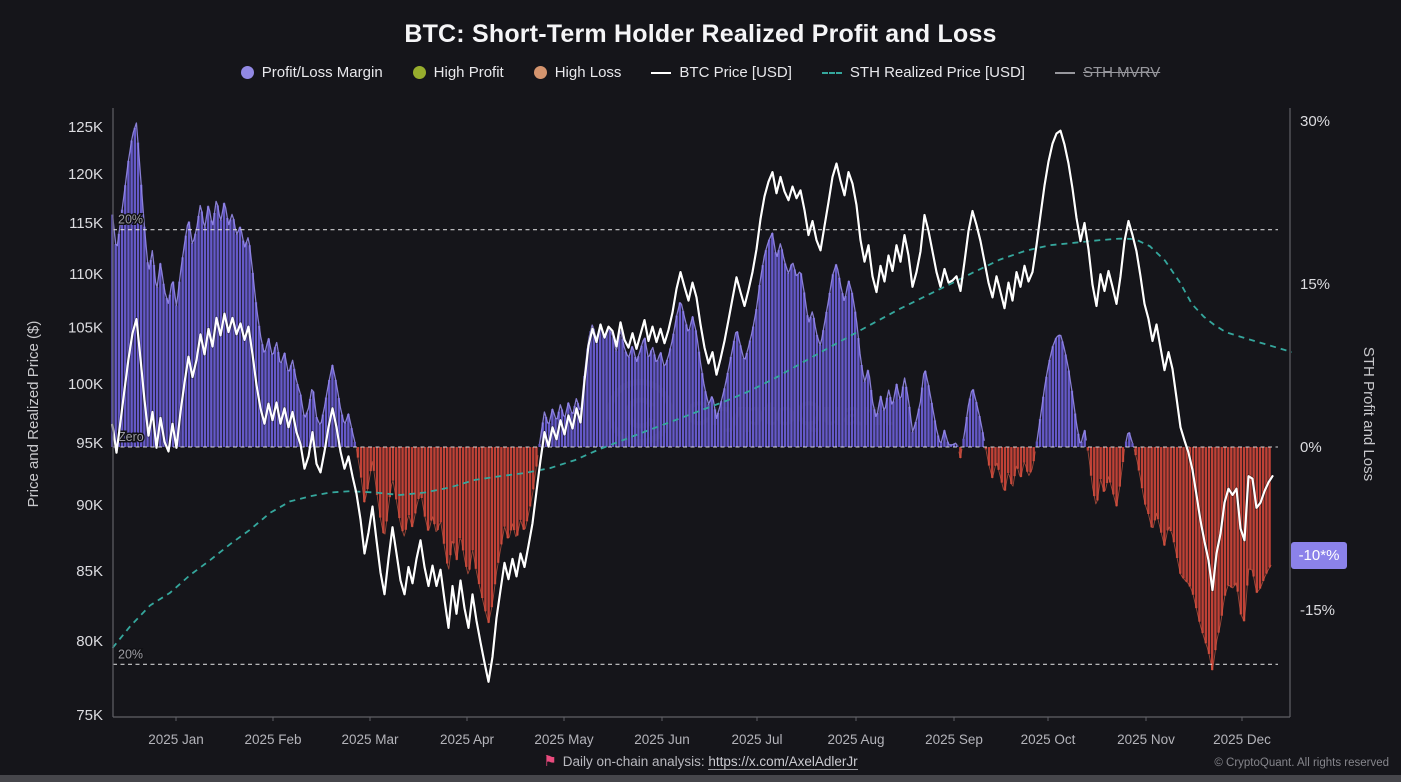  What do you see at coordinates (85, 421) in the screenshot?
I see `left-axis-ticks: 125K 120K 115K 110K 105K 100K 95K 90K 85K 80K 75K` at bounding box center [85, 421].